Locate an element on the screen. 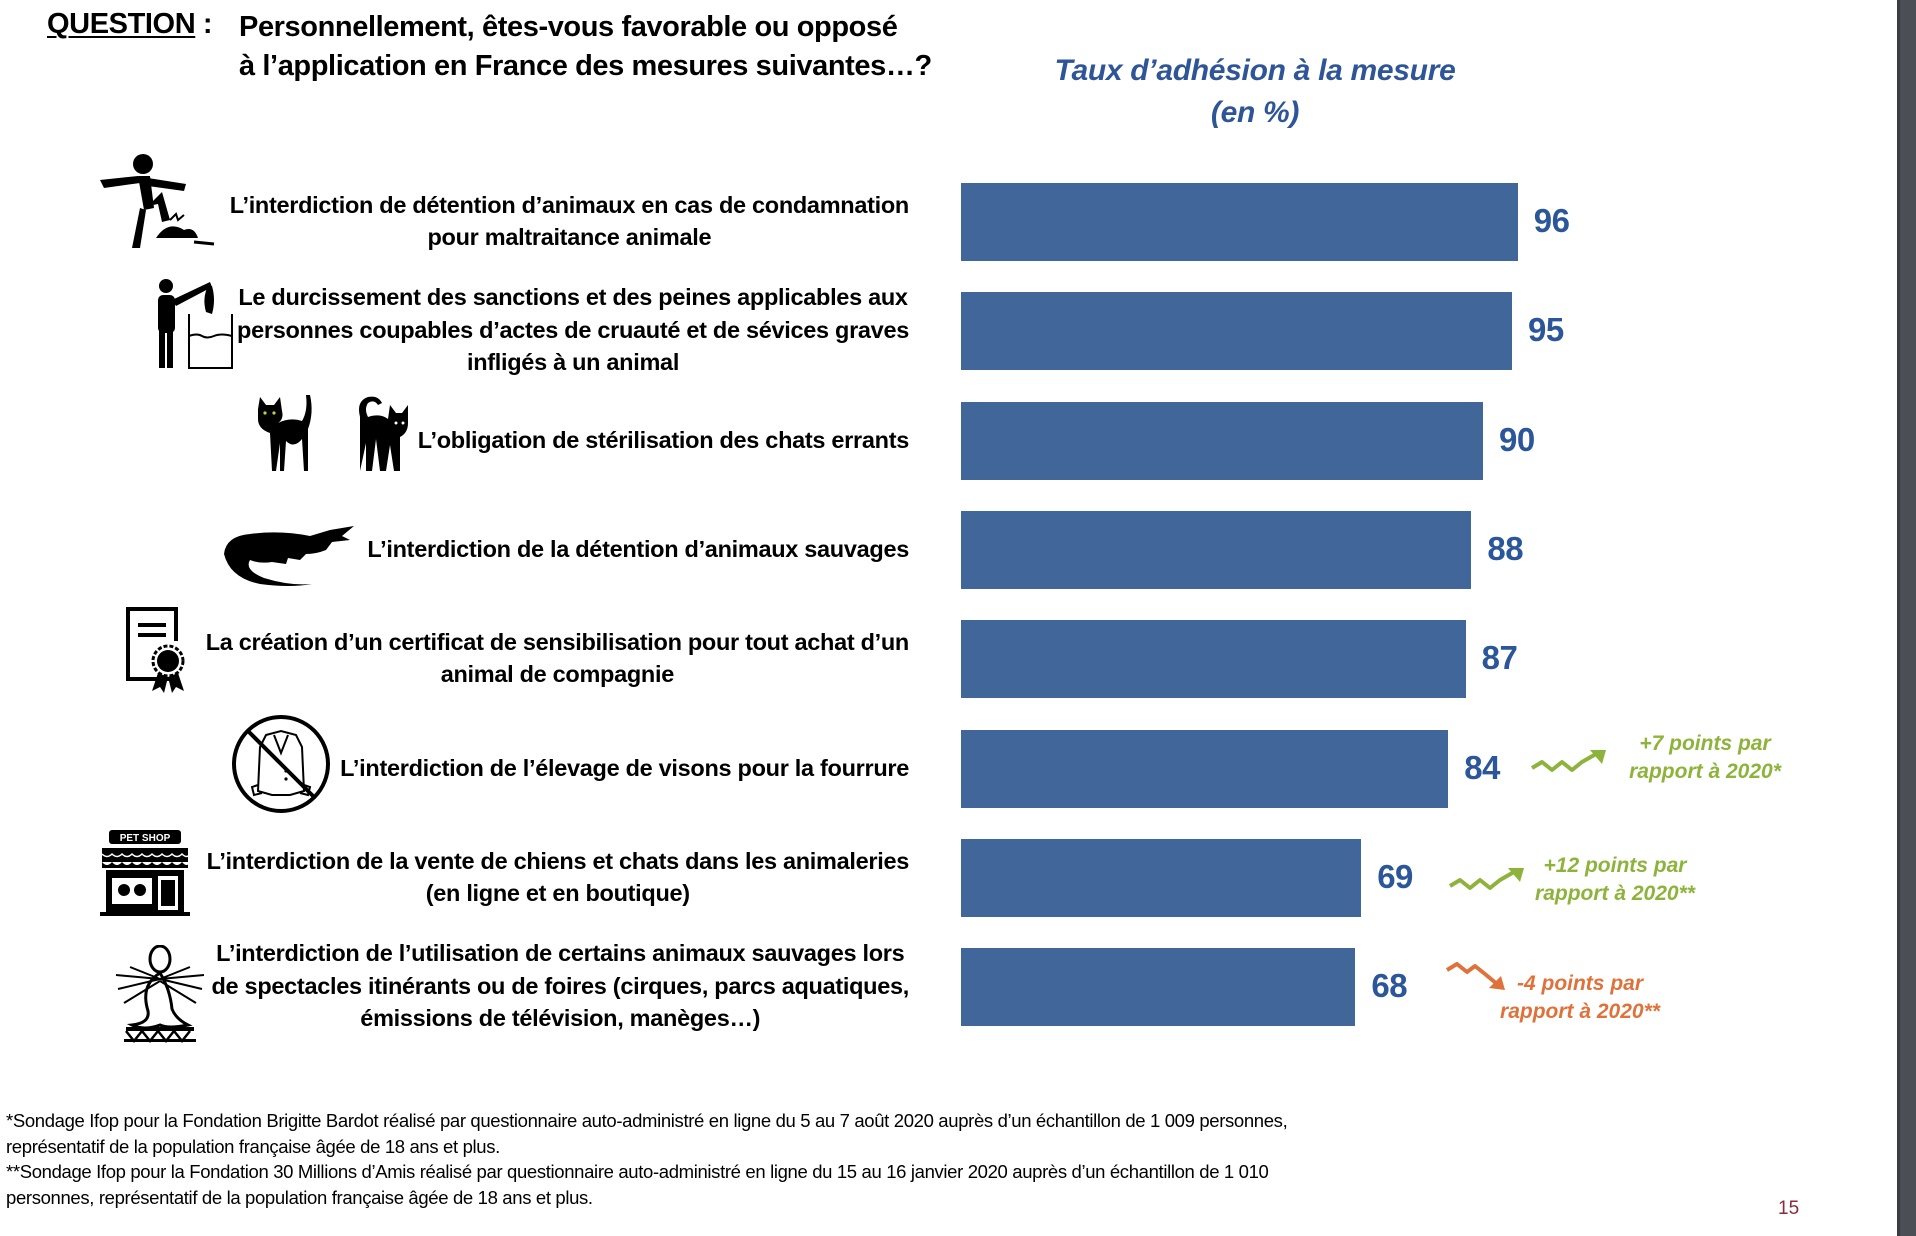  pet-shop-sign: PET SHOP is located at coordinates (145, 838).